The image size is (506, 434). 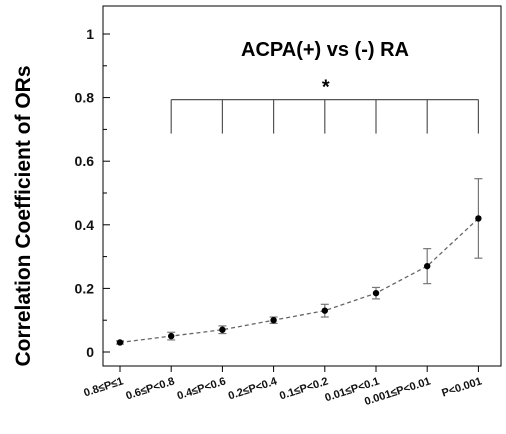 What do you see at coordinates (85, 225) in the screenshot?
I see `y-tick-label: 0.4` at bounding box center [85, 225].